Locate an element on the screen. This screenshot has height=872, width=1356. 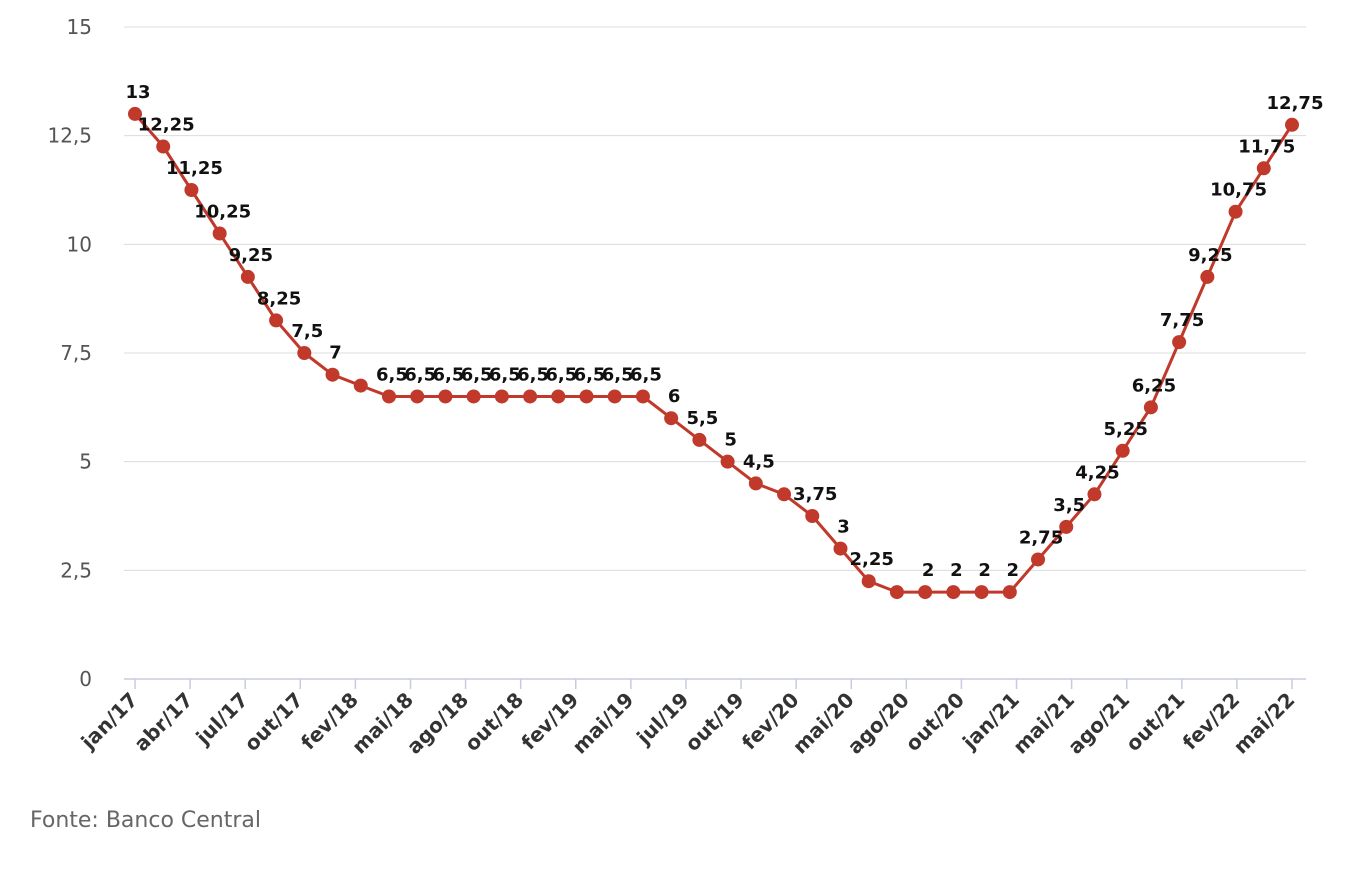
source-note: Fonte: Banco Central is located at coordinates (146, 820).